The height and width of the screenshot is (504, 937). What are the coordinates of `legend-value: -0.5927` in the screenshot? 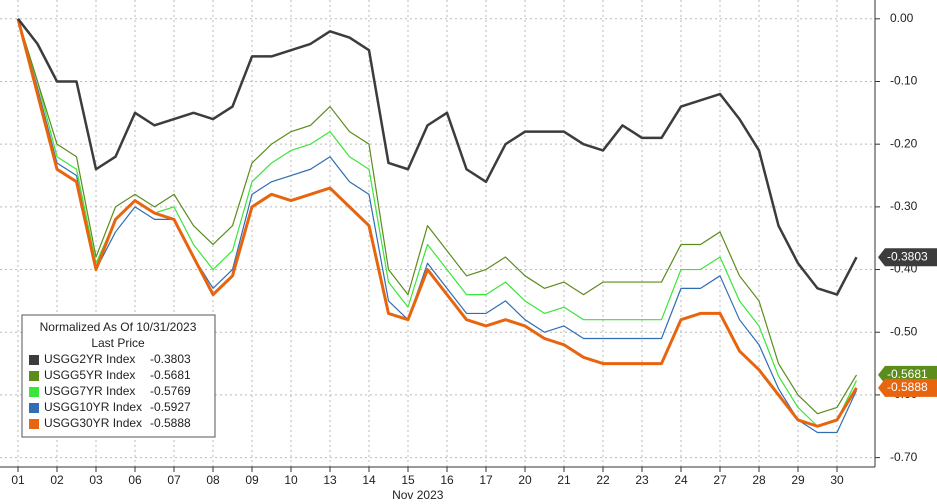 It's located at (170, 407).